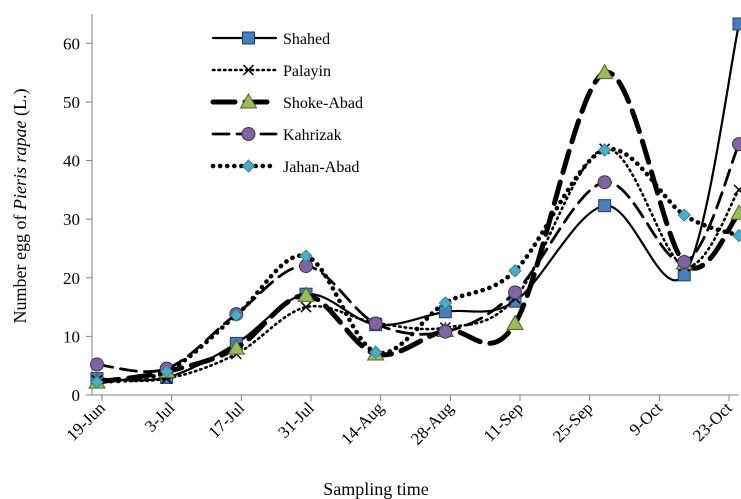 Image resolution: width=741 pixels, height=499 pixels. Describe the element at coordinates (271, 71) in the screenshot. I see `legend-item: Palayin` at that location.